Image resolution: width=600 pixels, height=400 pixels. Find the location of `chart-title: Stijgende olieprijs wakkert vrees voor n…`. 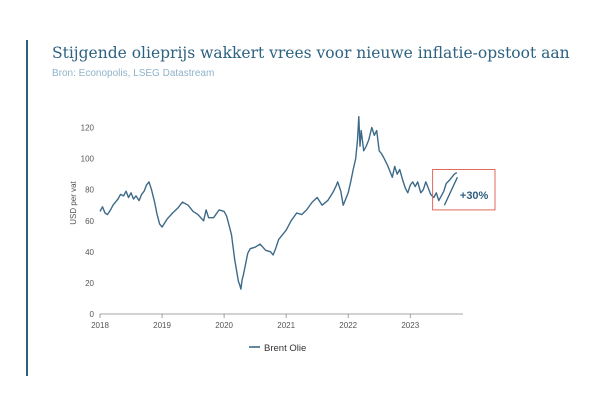

chart-title: Stijgende olieprijs wakkert vrees voor n… is located at coordinates (311, 53).